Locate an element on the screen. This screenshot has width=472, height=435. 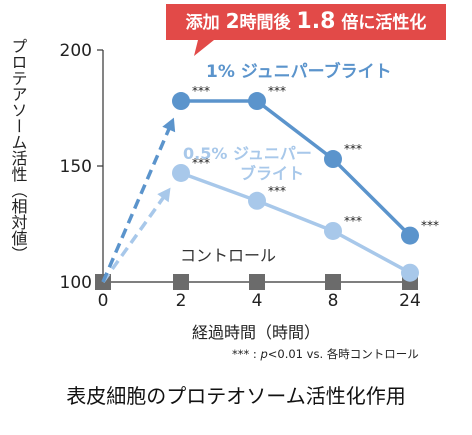
x-tick-label: 8 is located at coordinates (333, 301).